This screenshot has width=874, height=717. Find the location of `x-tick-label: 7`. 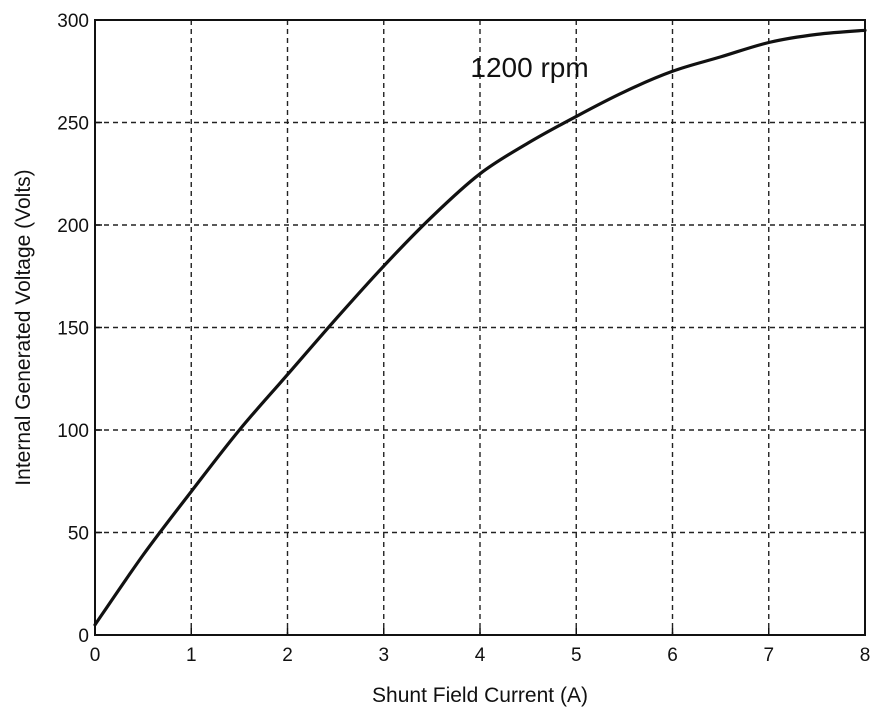

x-tick-label: 7 is located at coordinates (768, 655).